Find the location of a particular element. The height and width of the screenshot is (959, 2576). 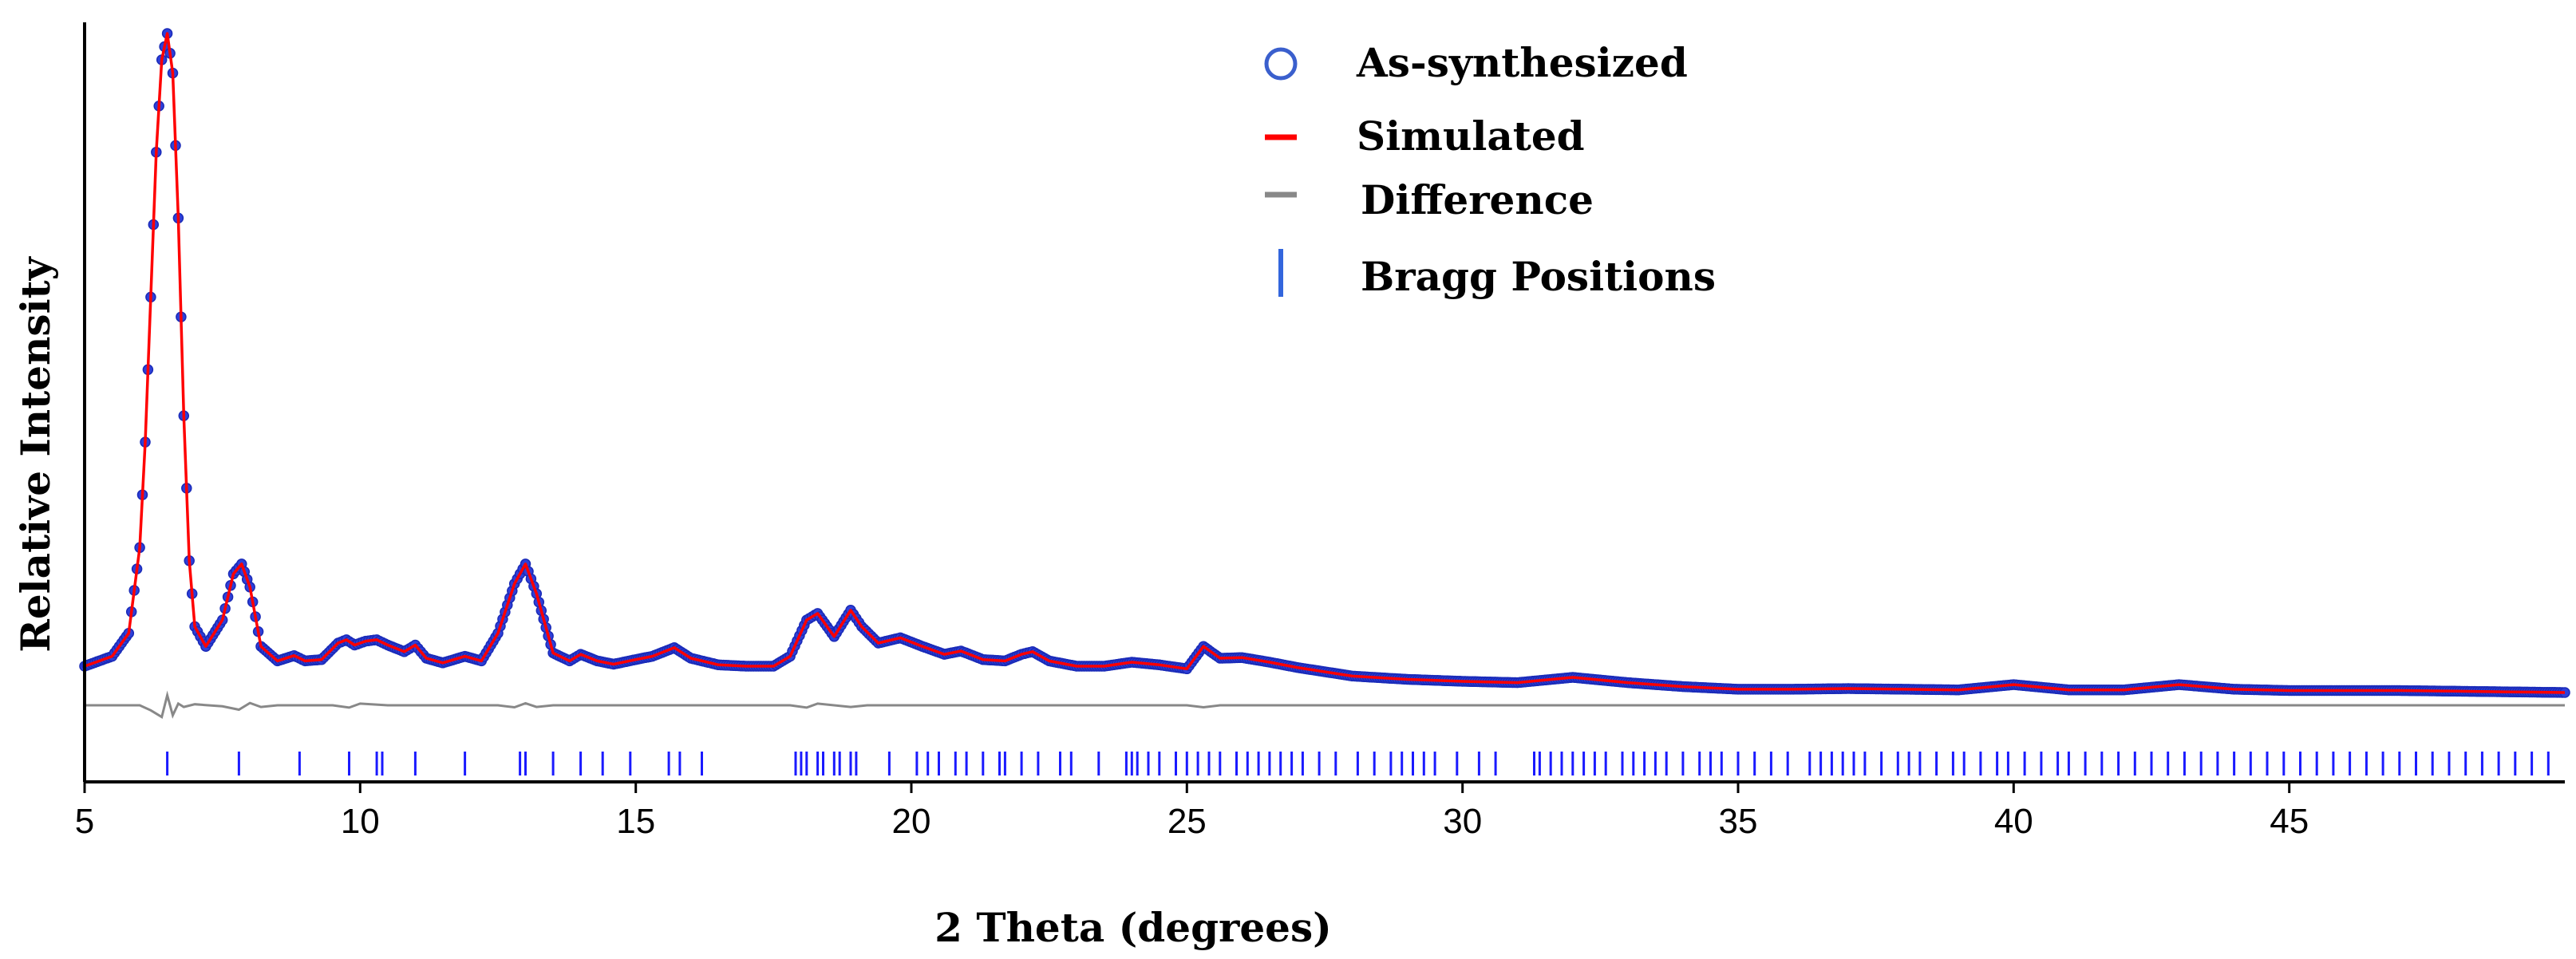

x-tick-label: 20 is located at coordinates (911, 821).